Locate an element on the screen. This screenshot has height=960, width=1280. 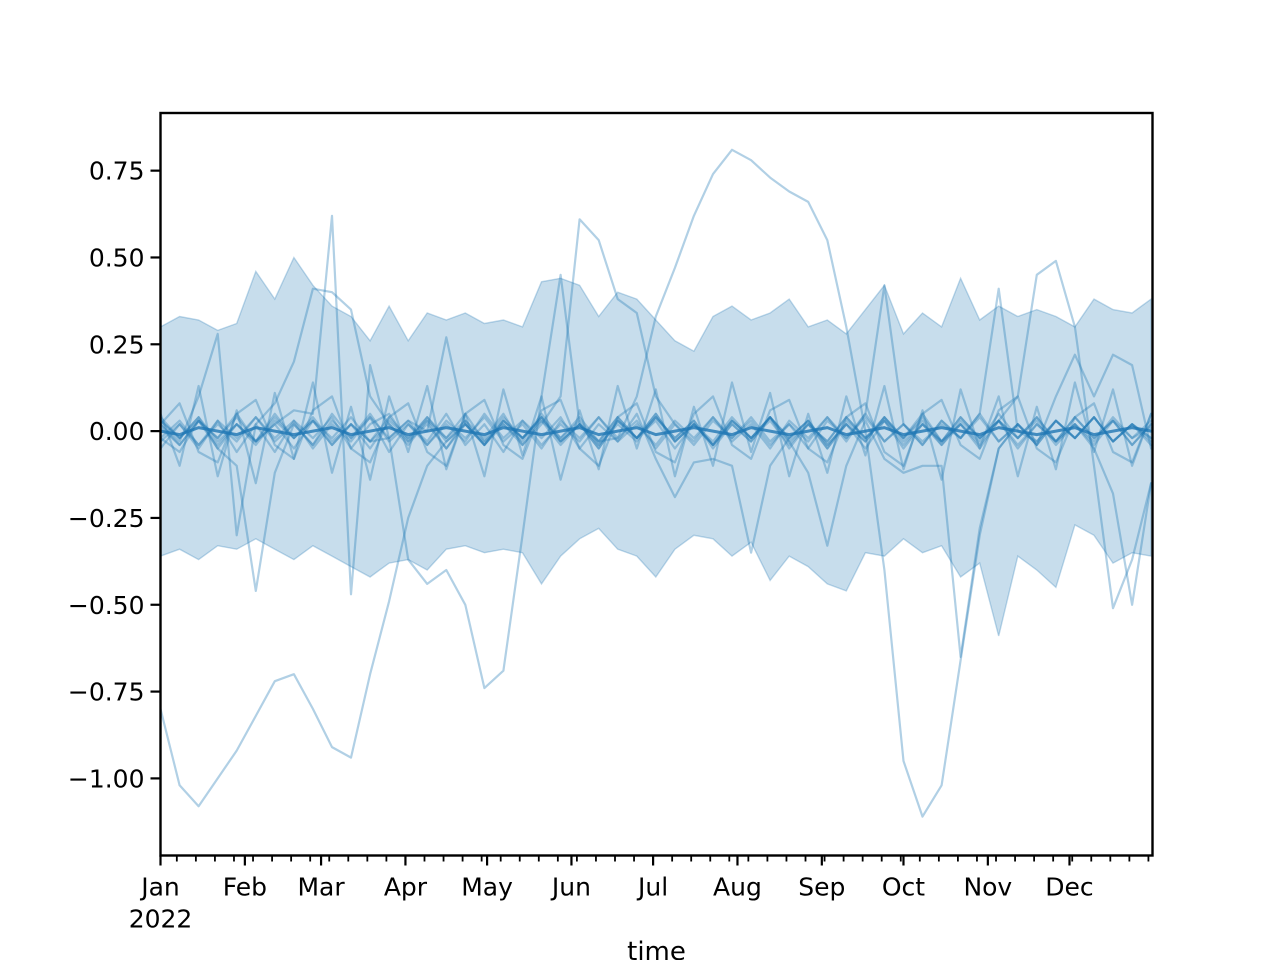
x-tick-label-month: Mar is located at coordinates (321, 887).